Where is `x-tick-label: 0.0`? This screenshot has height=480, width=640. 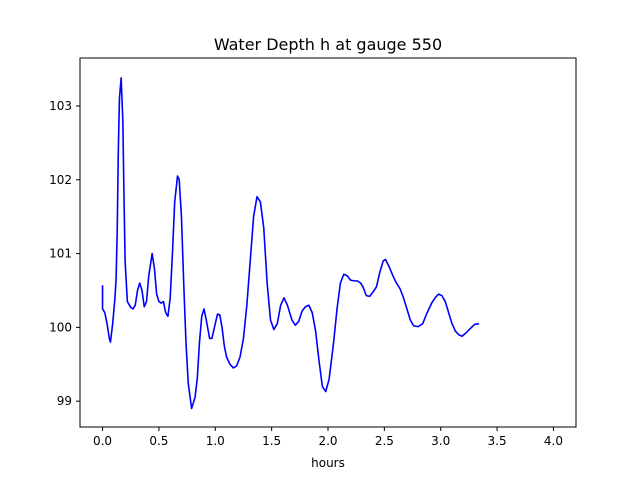 x-tick-label: 0.0 is located at coordinates (102, 441).